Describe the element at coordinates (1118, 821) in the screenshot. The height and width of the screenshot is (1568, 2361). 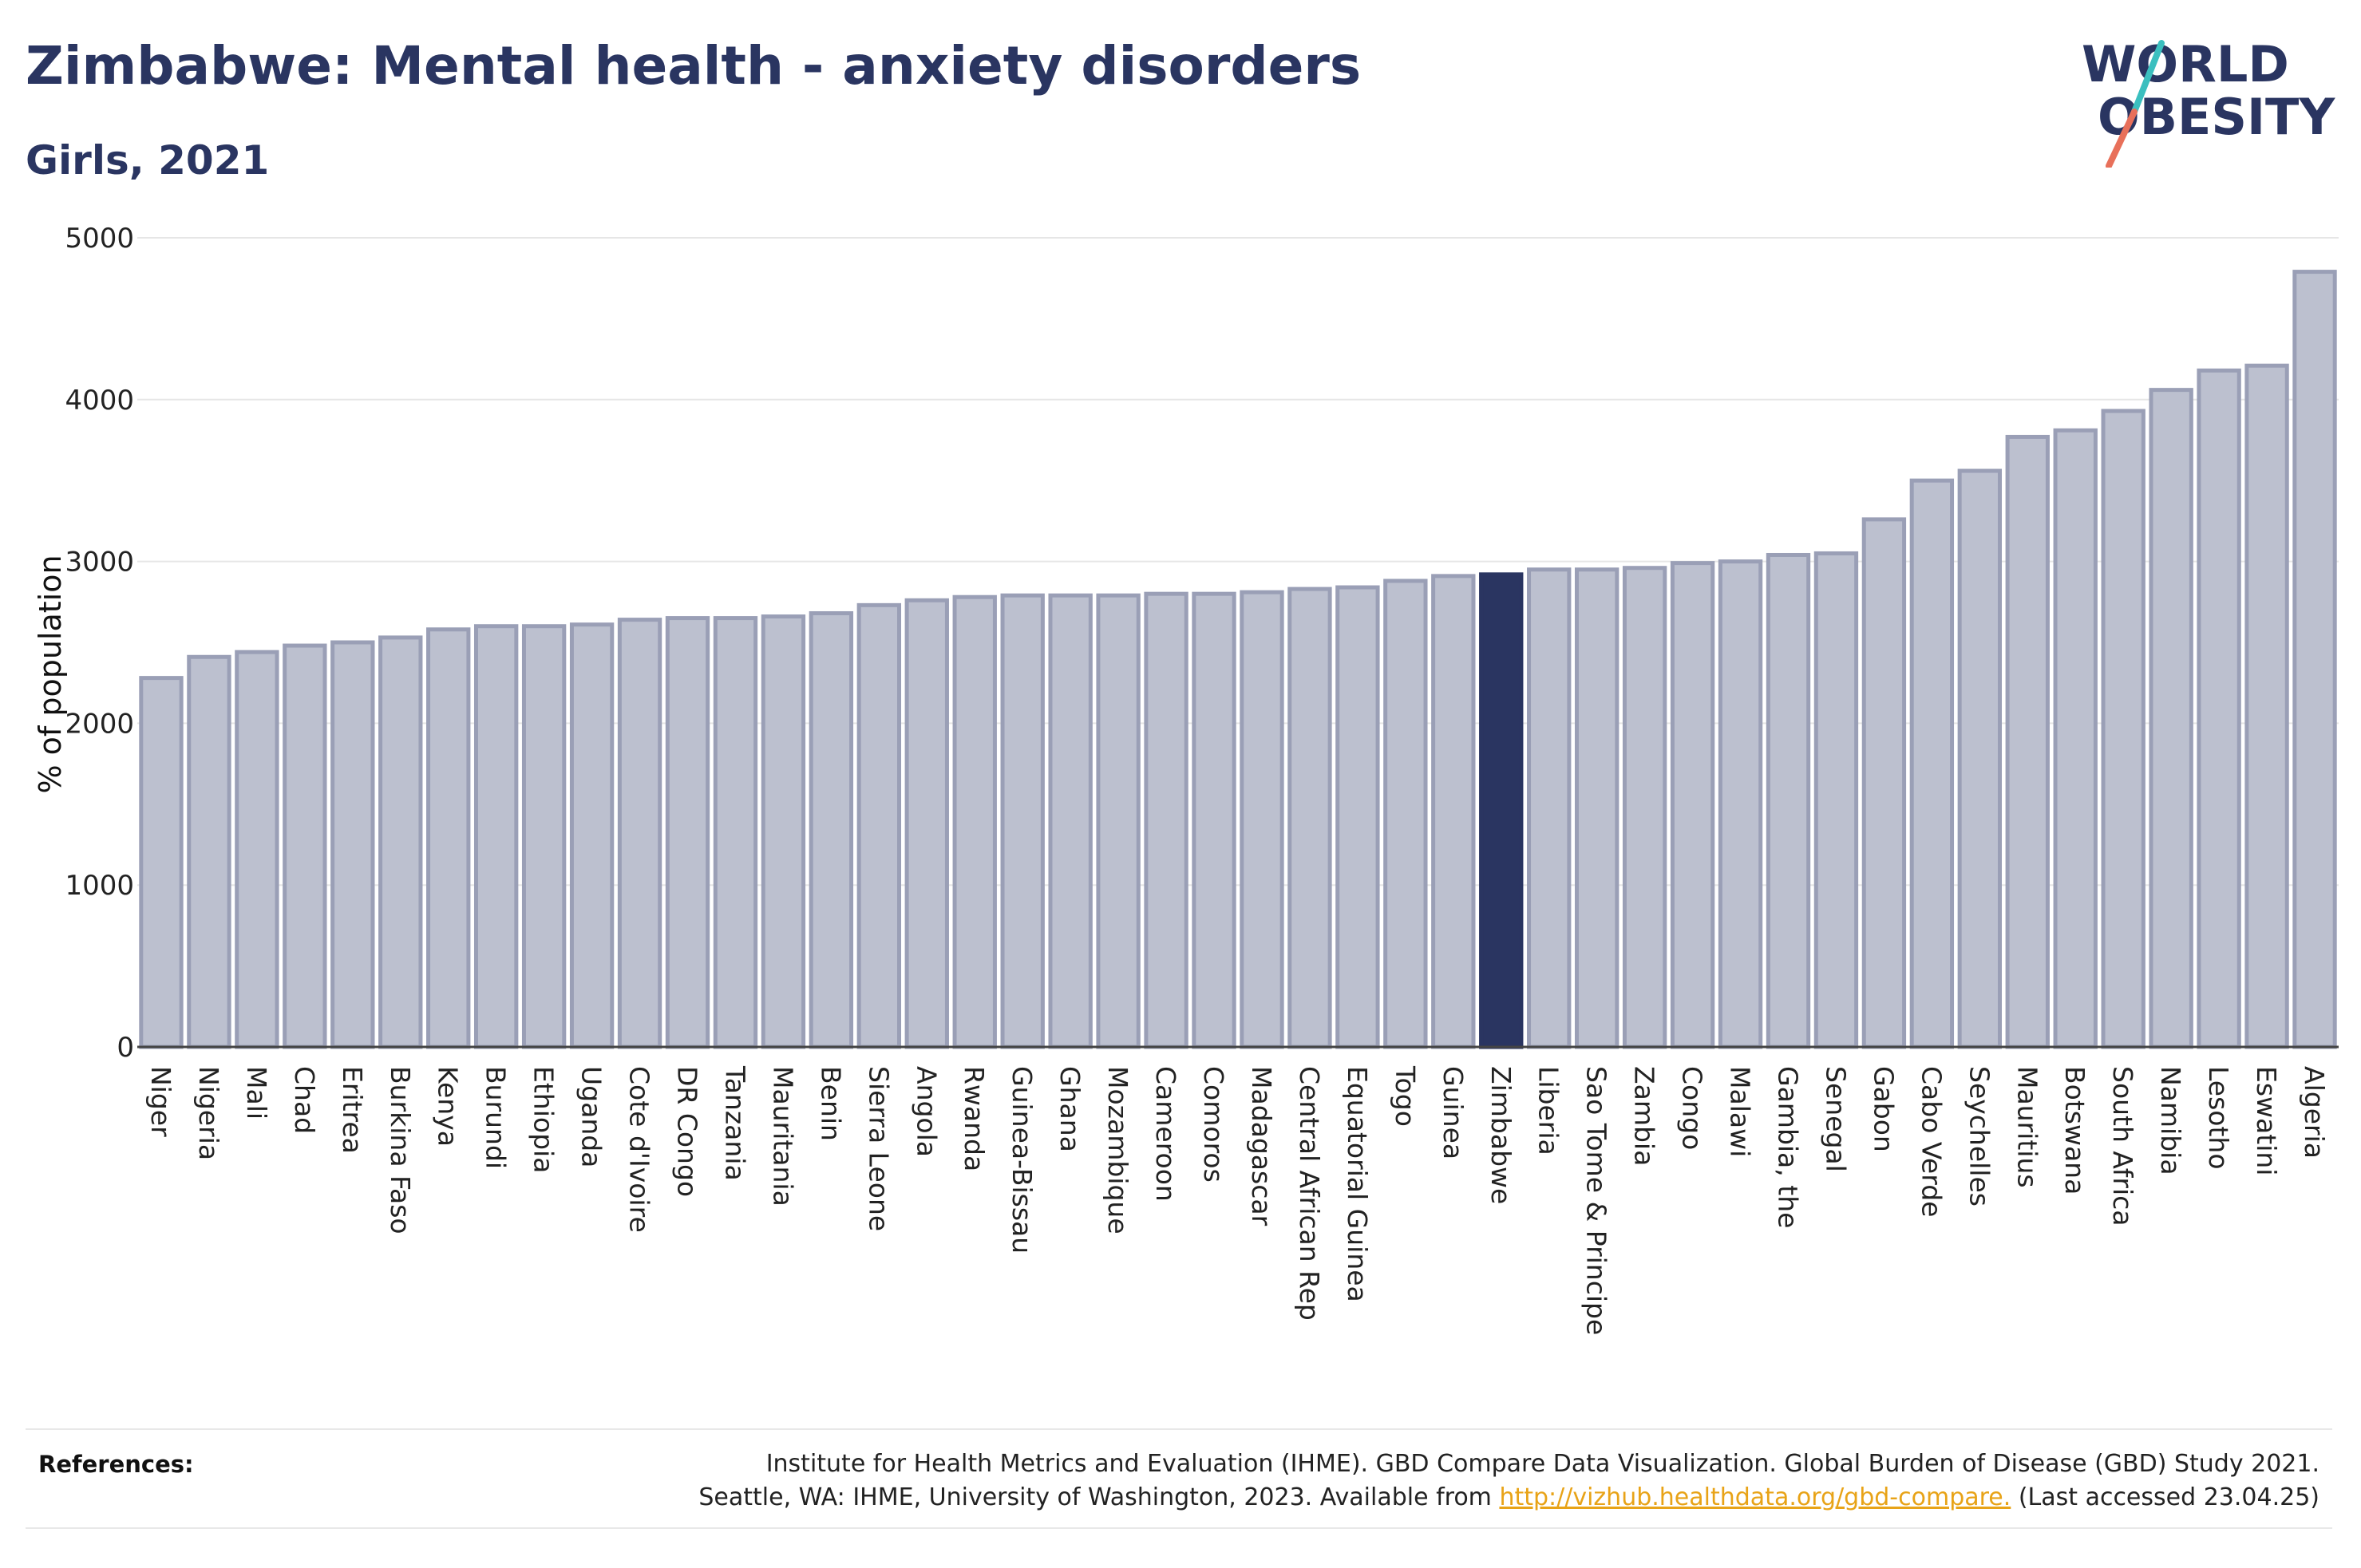
I see `bar-mozambique` at that location.